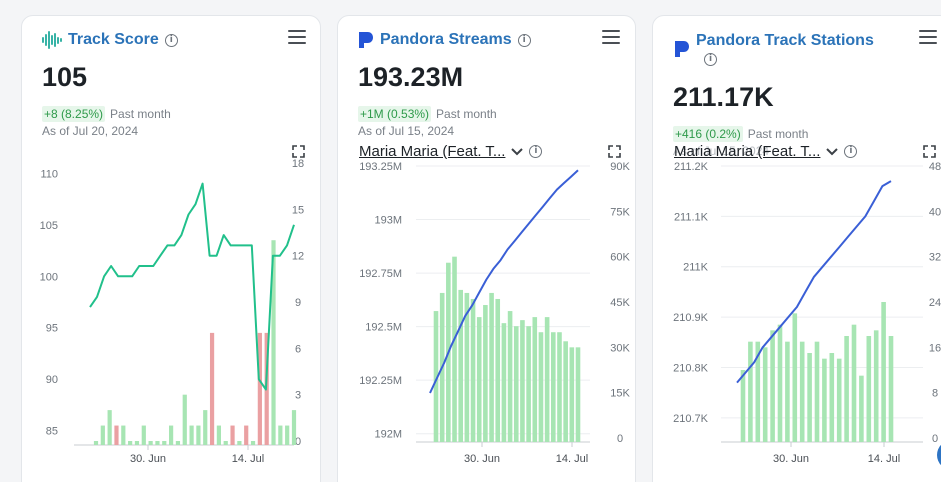  Describe the element at coordinates (52, 432) in the screenshot. I see `left-axis-tick-label: 85` at that location.